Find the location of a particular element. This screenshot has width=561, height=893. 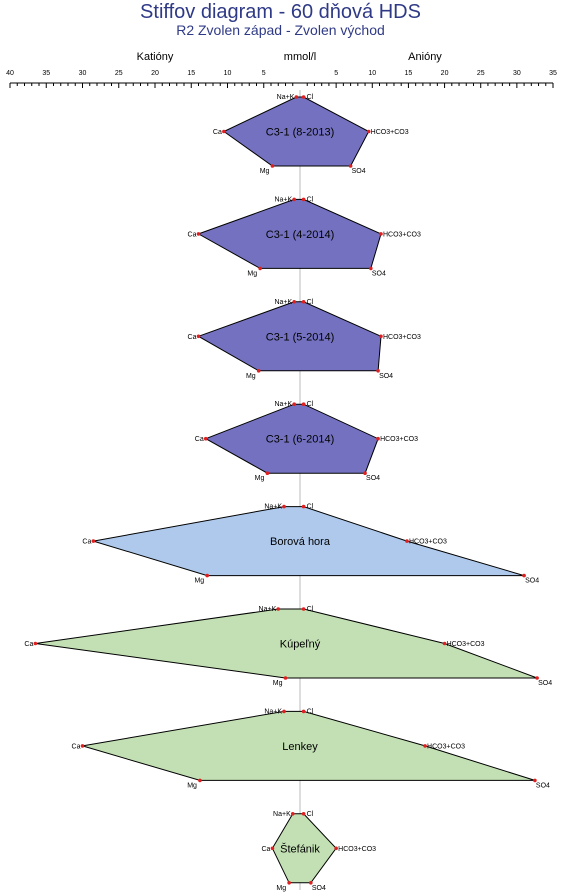

stiff-polygon-4: Na+K Cl HCO3+CO3 SO4 Mg Ca C3-1 (6-2014) is located at coordinates (306, 441).